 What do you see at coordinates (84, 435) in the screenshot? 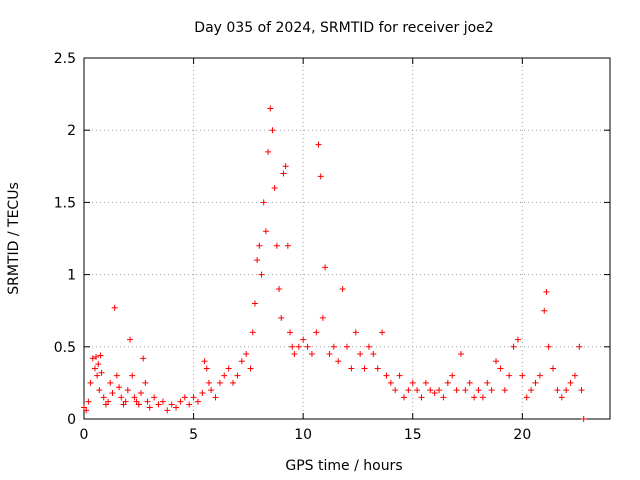
I see `x-tick-label: 0` at bounding box center [84, 435].